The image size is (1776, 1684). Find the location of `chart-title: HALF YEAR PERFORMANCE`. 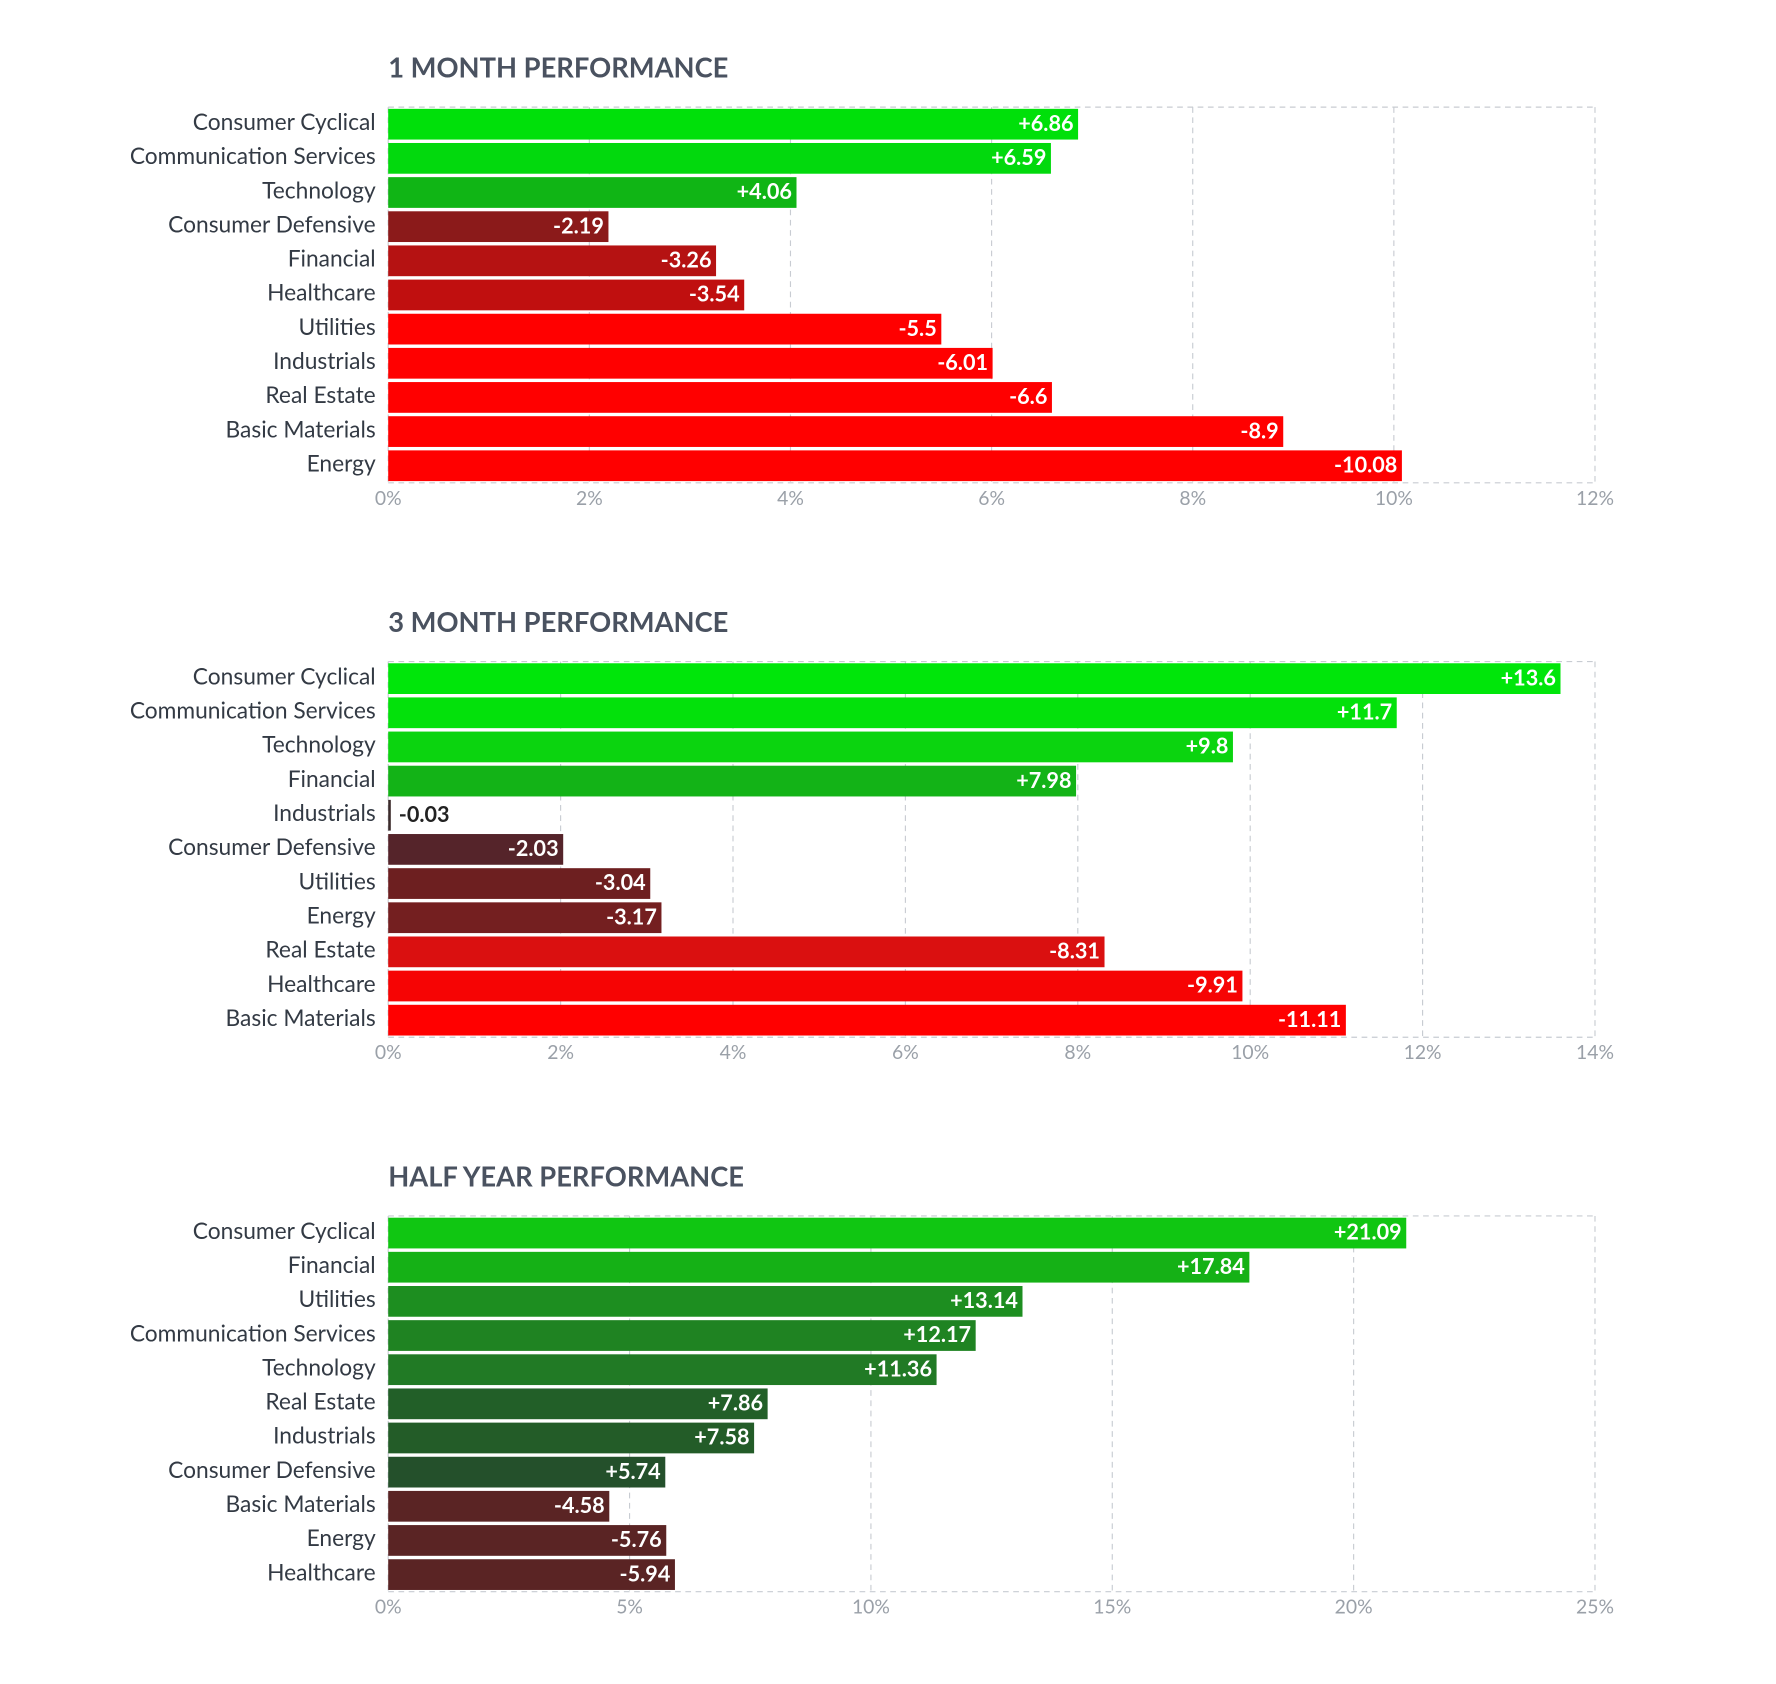

chart-title: HALF YEAR PERFORMANCE is located at coordinates (566, 1176).